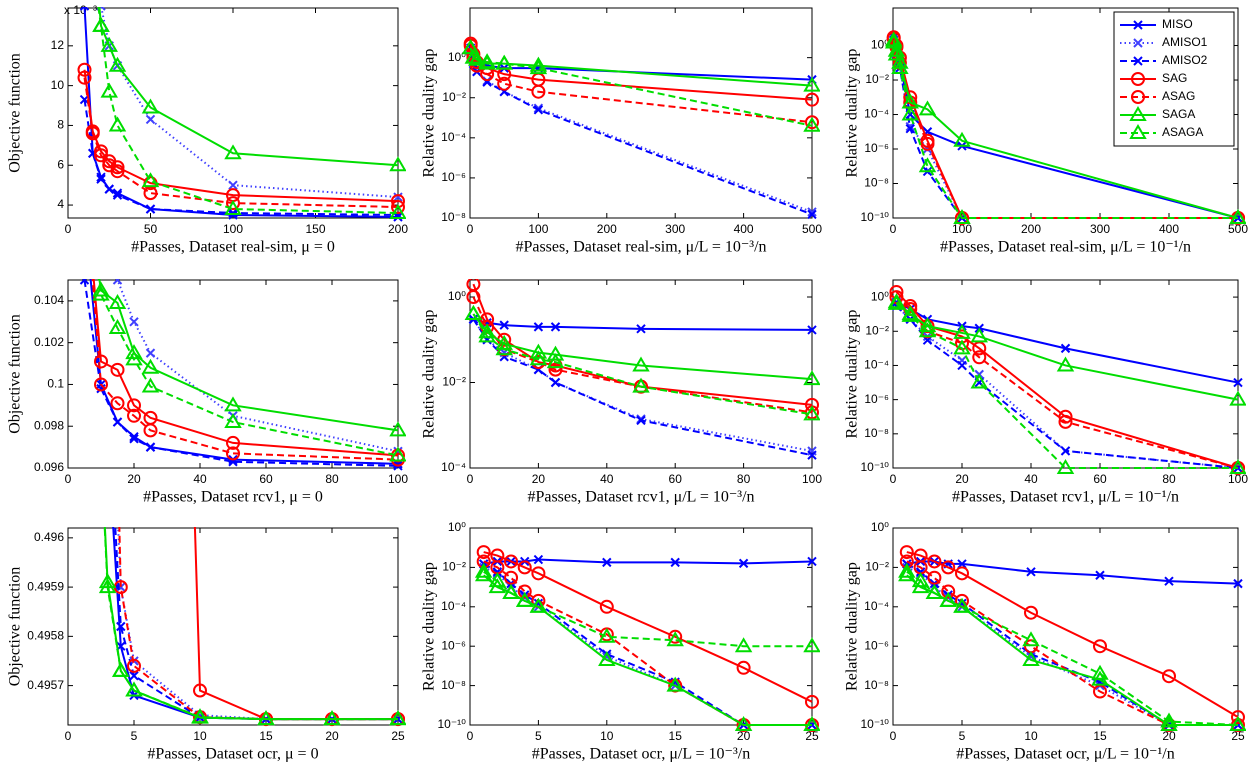  Describe the element at coordinates (151, 229) in the screenshot. I see `x-tick-label: 50` at that location.